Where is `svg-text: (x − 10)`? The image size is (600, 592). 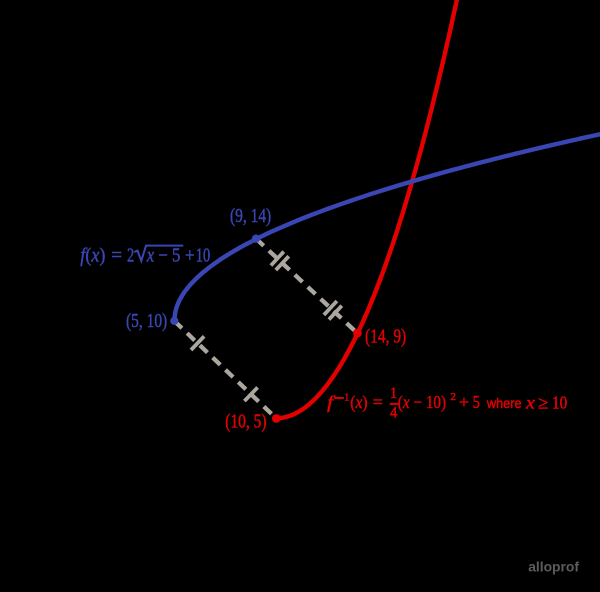
svg-text: (x − 10) is located at coordinates (422, 402).